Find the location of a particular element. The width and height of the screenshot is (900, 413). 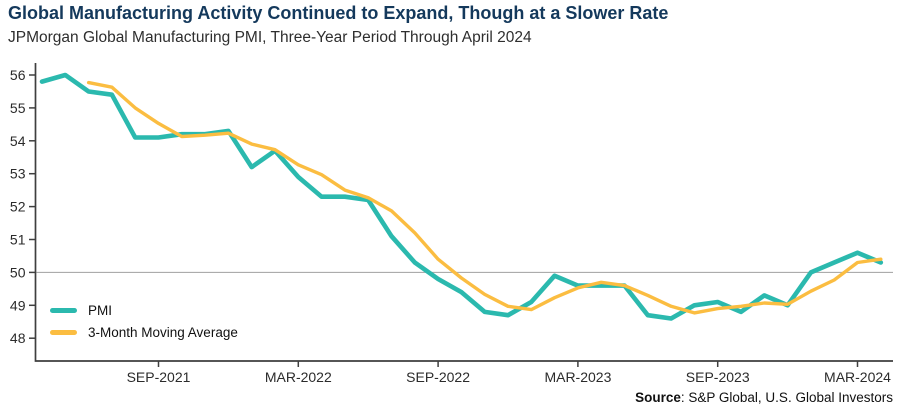

y-axis-label: 56 is located at coordinates (18, 75).